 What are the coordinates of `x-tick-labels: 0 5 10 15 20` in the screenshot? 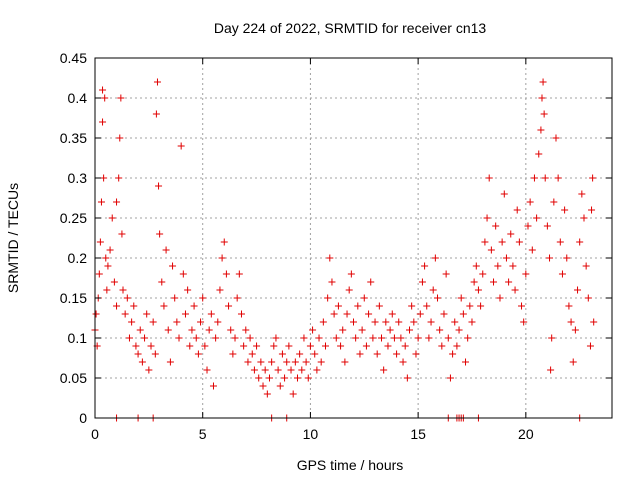 It's located at (312, 434).